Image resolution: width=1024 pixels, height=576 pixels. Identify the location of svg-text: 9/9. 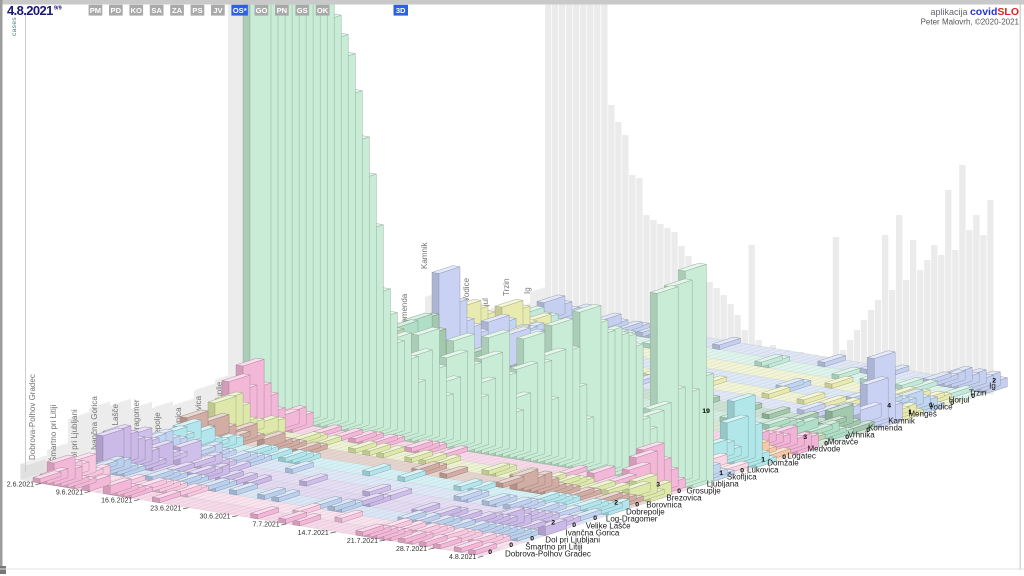
(58, 9).